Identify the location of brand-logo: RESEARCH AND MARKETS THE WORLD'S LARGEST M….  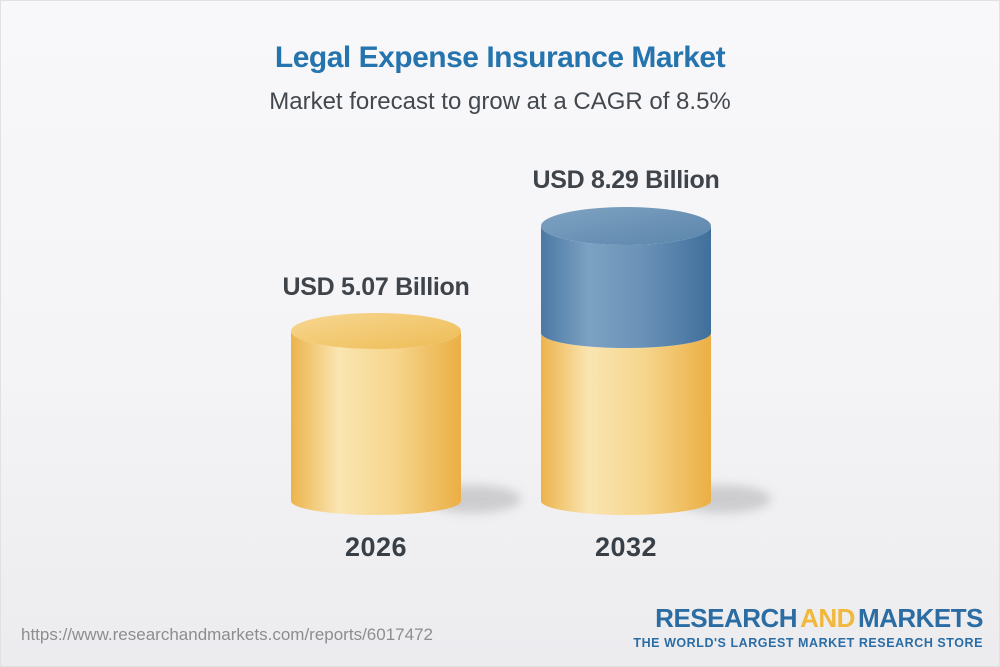
(808, 626).